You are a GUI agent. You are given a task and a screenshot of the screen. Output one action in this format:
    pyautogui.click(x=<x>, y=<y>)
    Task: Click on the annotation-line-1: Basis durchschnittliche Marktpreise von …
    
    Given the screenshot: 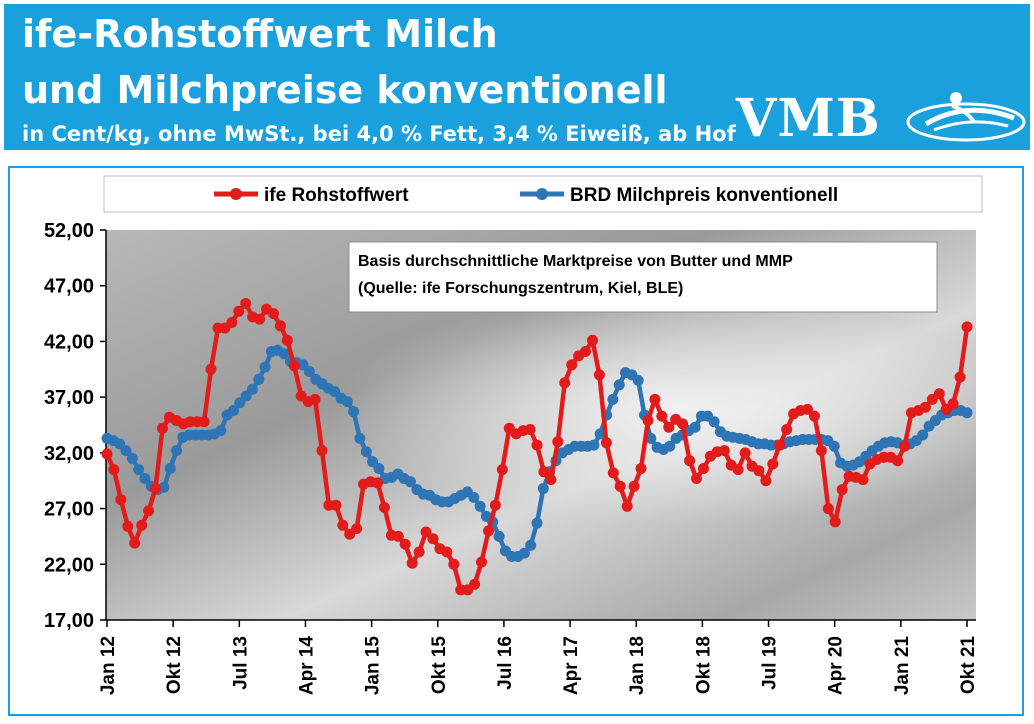 What is the action you would take?
    pyautogui.click(x=575, y=261)
    